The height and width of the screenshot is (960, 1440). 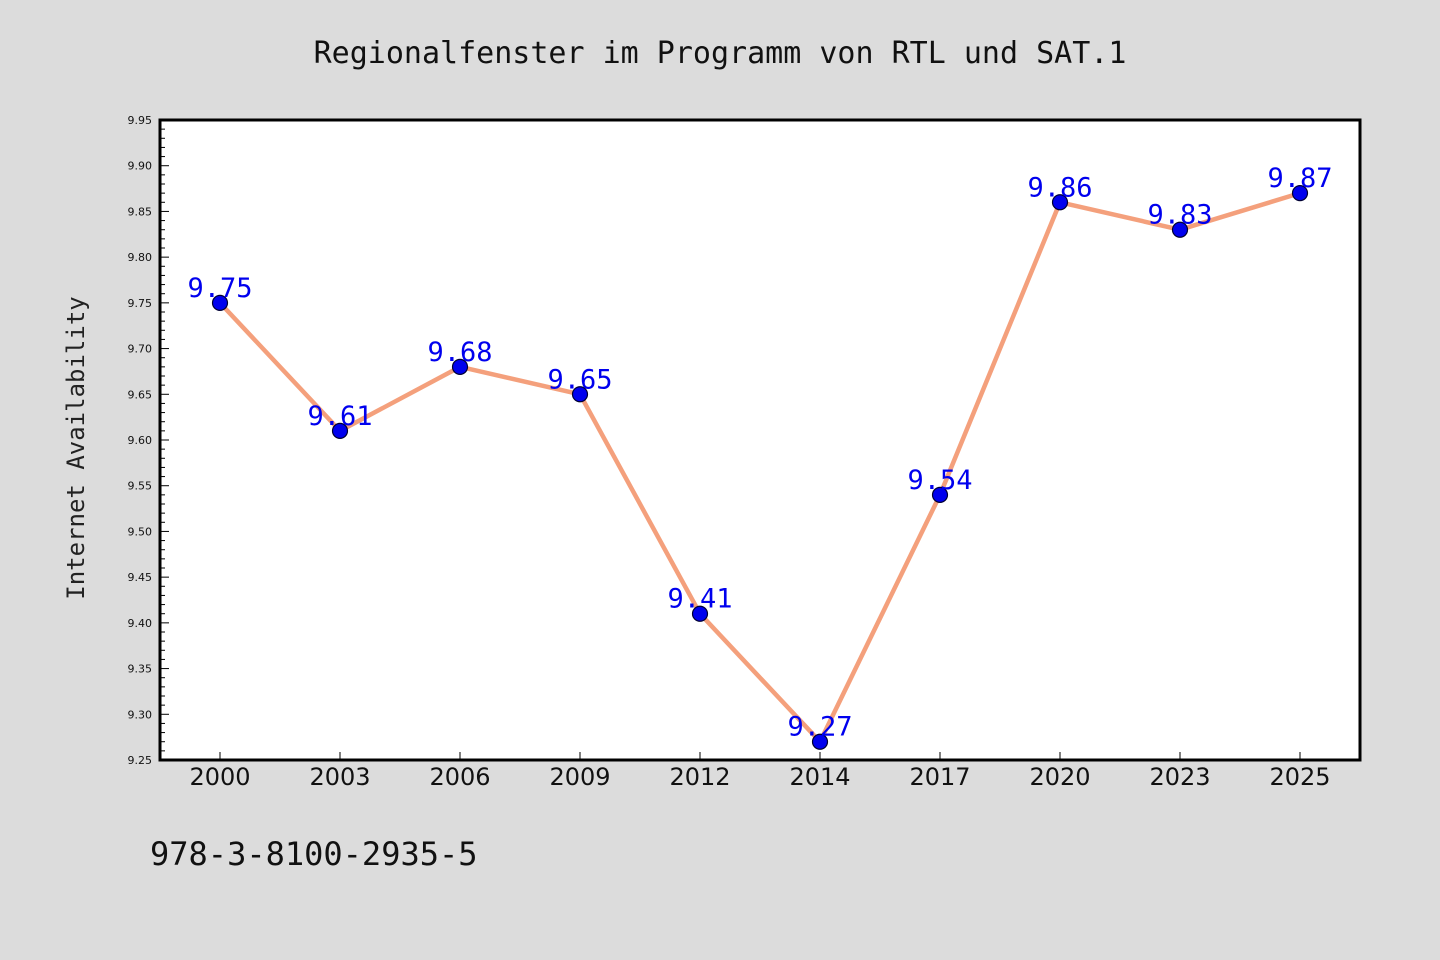 I want to click on data-label: 9.86, so click(x=1059, y=187).